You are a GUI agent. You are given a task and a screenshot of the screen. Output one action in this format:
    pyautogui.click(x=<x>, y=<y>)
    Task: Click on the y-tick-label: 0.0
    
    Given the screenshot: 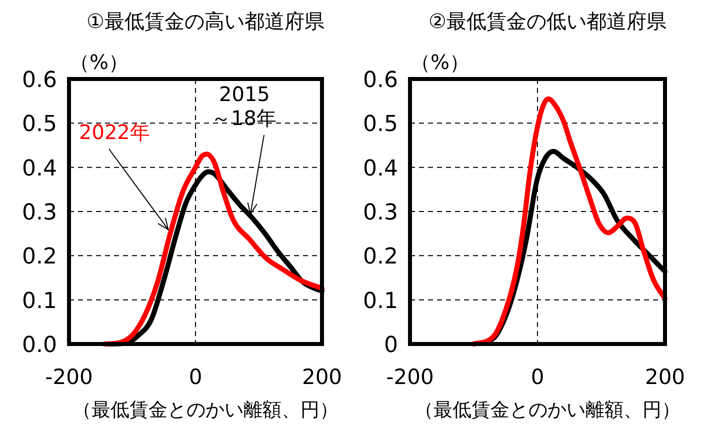 What is the action you would take?
    pyautogui.click(x=39, y=345)
    